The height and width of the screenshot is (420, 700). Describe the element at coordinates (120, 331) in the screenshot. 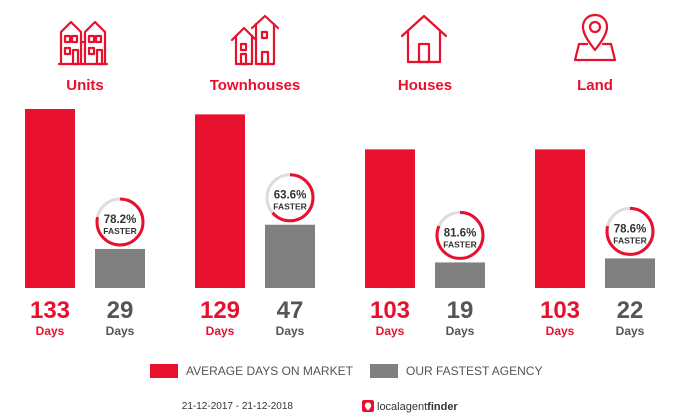

I see `days-label-fastest-units: Days` at that location.